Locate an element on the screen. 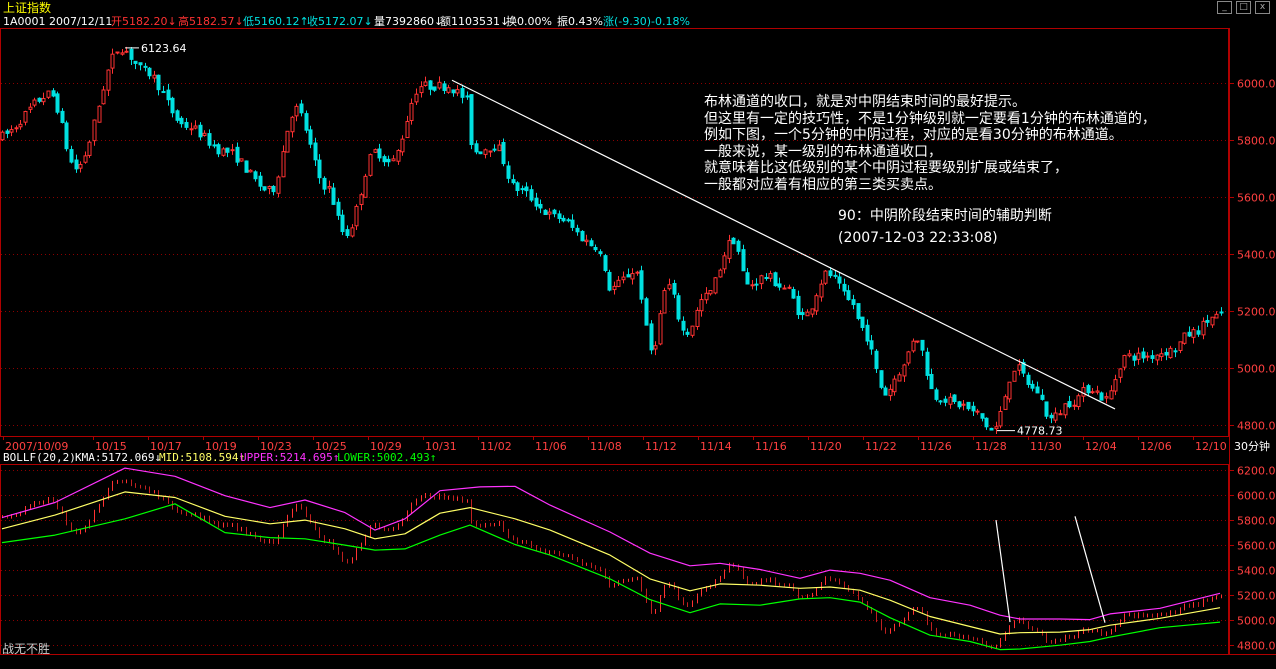 The height and width of the screenshot is (669, 1276). close-icon: x is located at coordinates (1262, 7).